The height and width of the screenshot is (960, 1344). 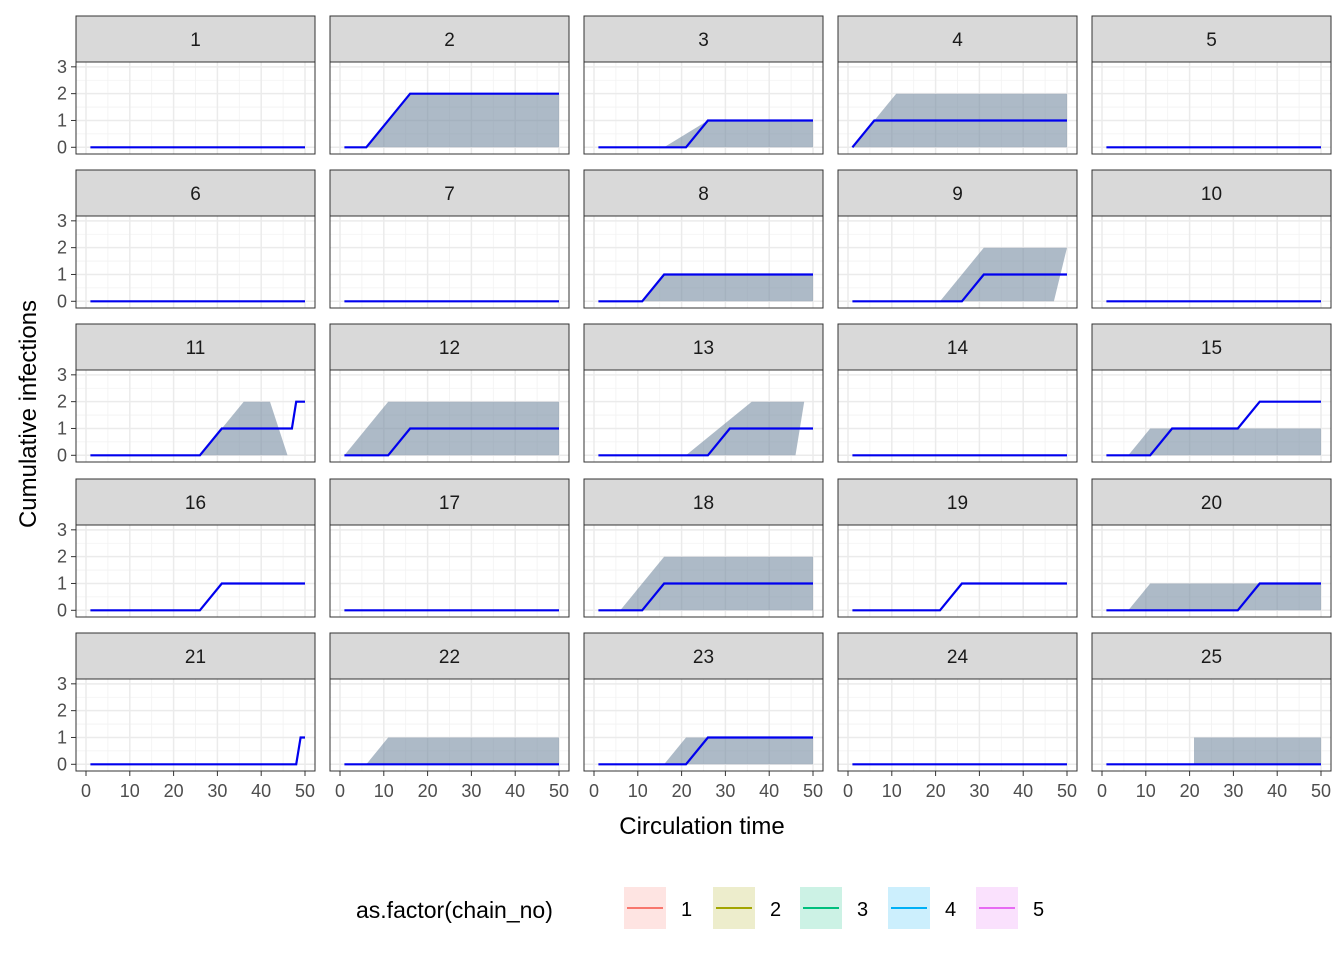 What do you see at coordinates (892, 791) in the screenshot?
I see `x-tick-label: 10` at bounding box center [892, 791].